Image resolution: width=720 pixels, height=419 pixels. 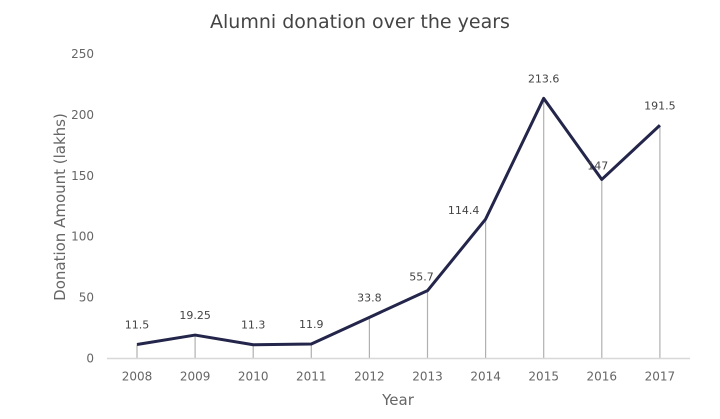 I want to click on y-tick-label: 50, so click(x=86, y=298).